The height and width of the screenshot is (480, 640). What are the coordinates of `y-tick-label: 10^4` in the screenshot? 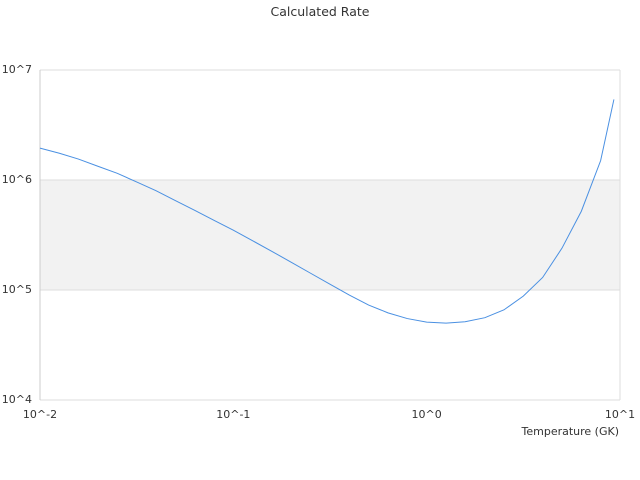 It's located at (17, 399).